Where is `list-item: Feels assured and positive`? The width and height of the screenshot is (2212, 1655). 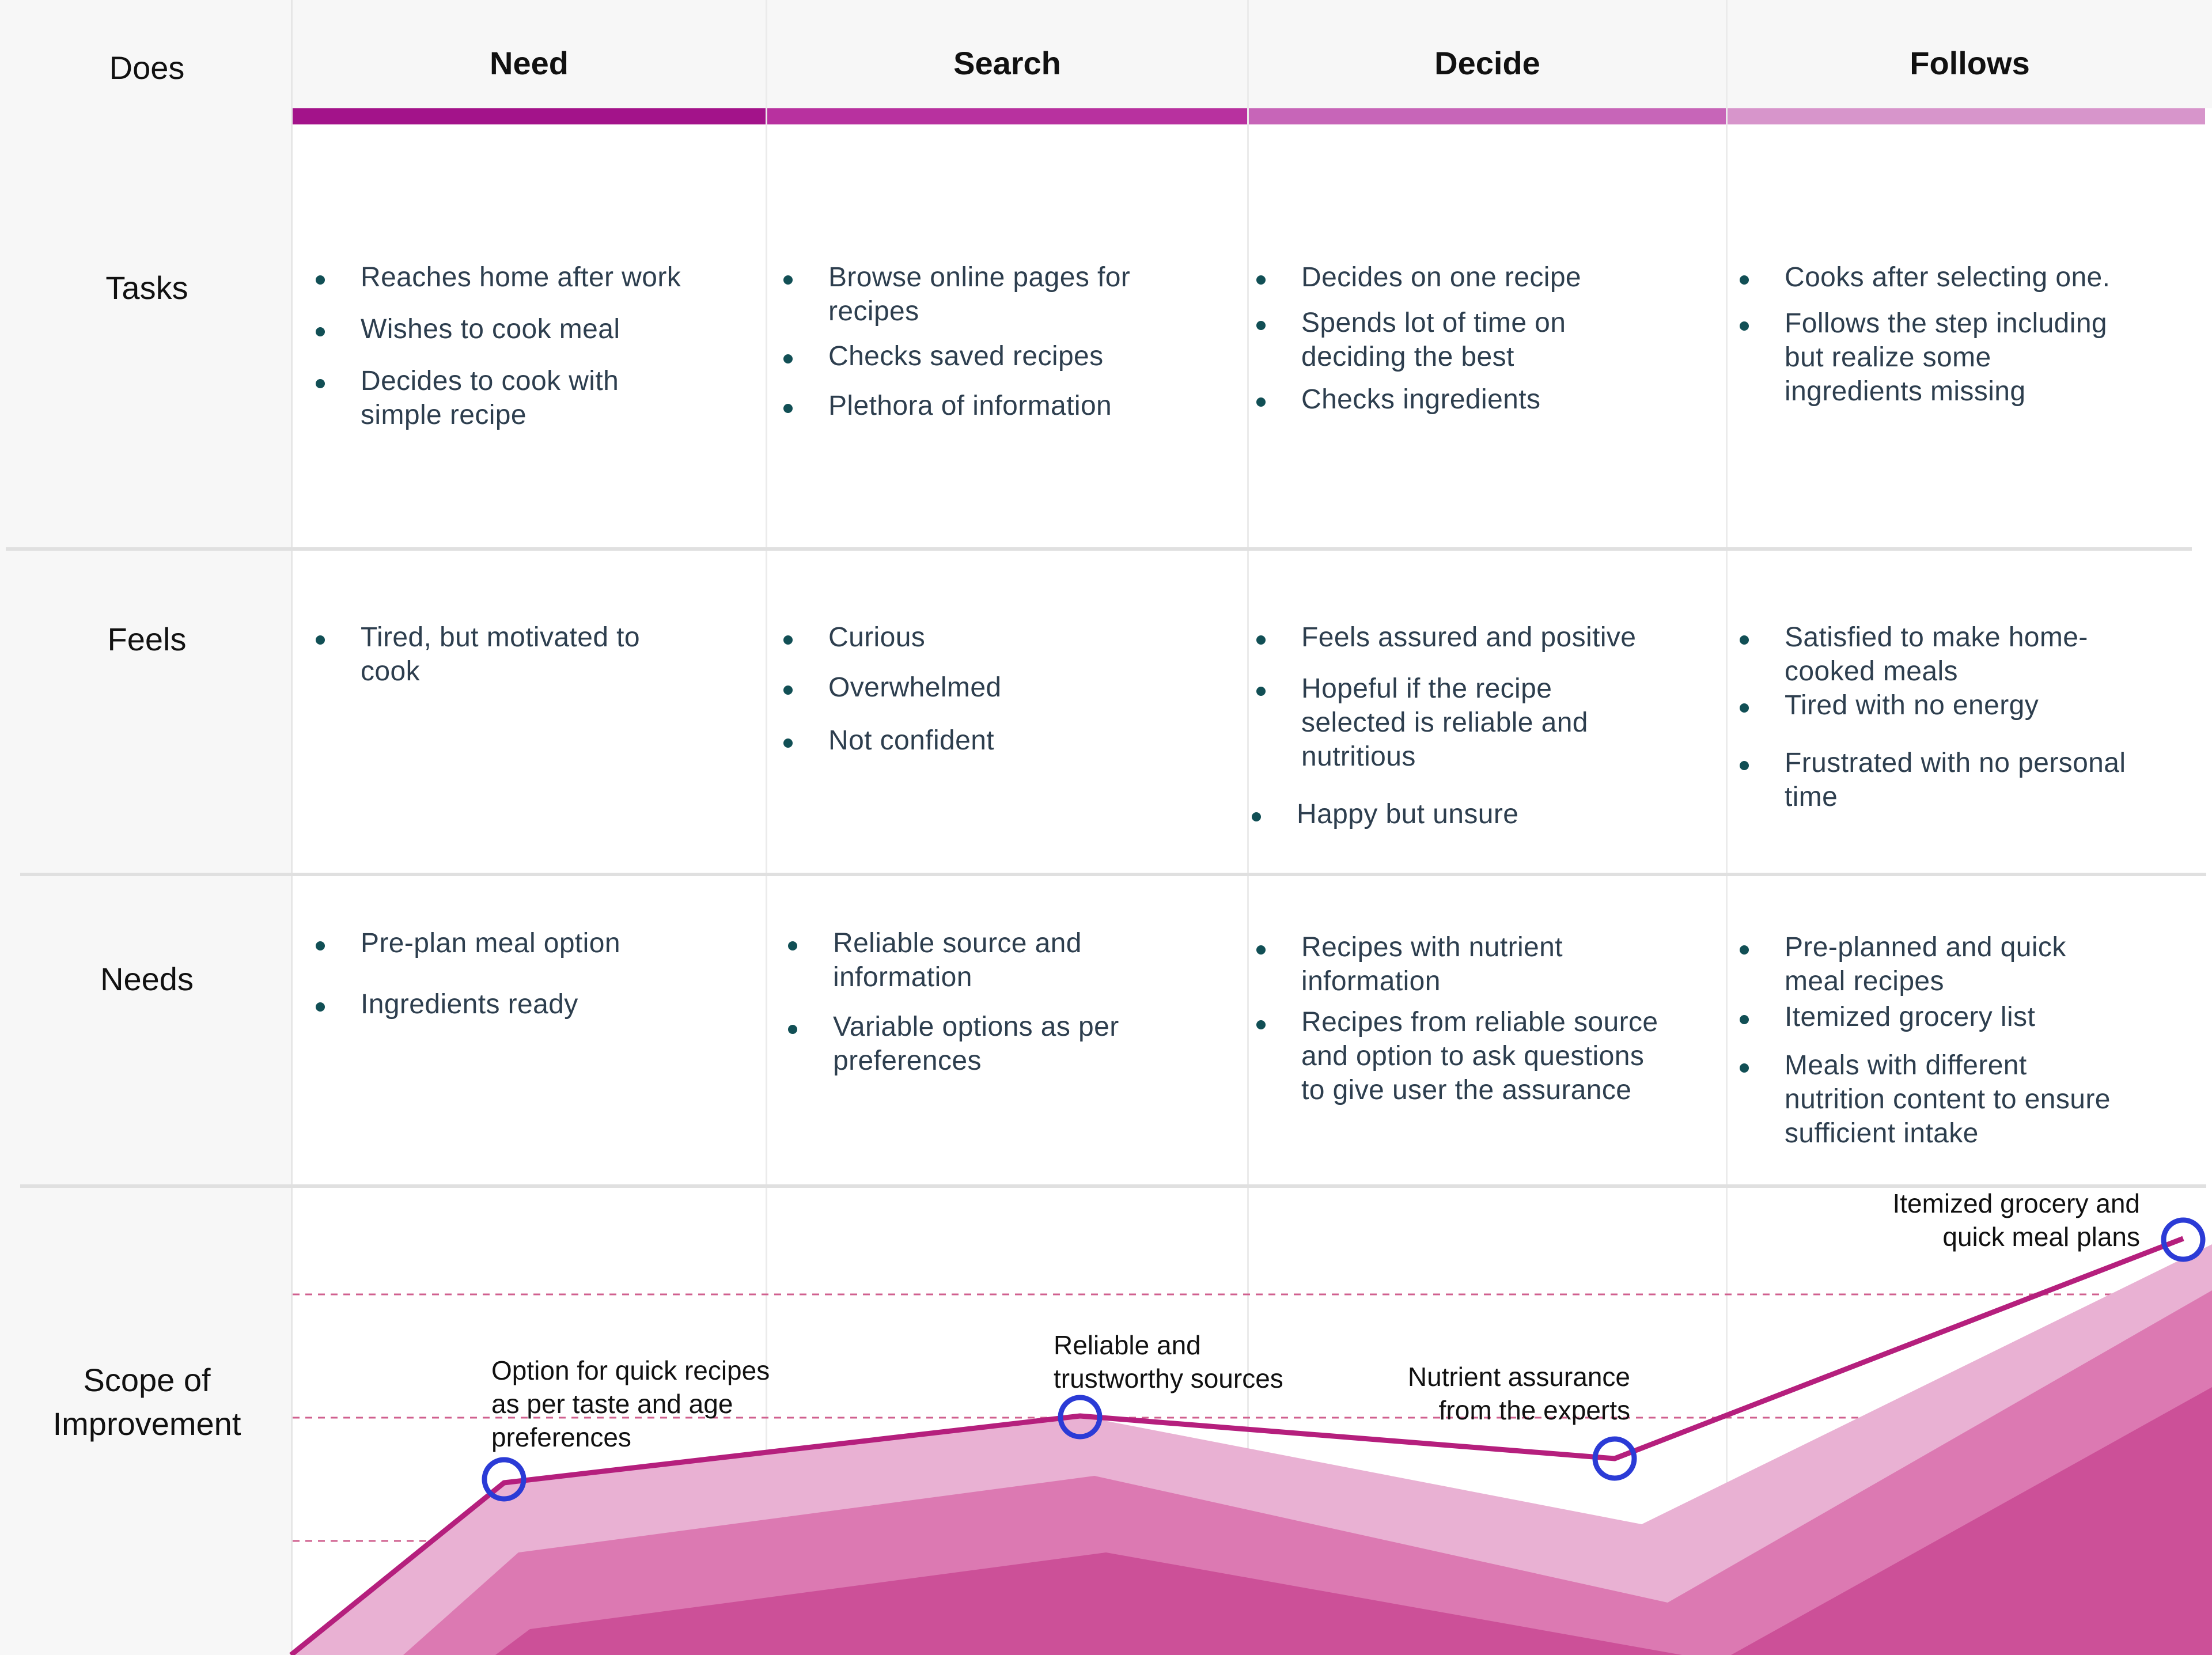 list-item: Feels assured and positive is located at coordinates (1489, 637).